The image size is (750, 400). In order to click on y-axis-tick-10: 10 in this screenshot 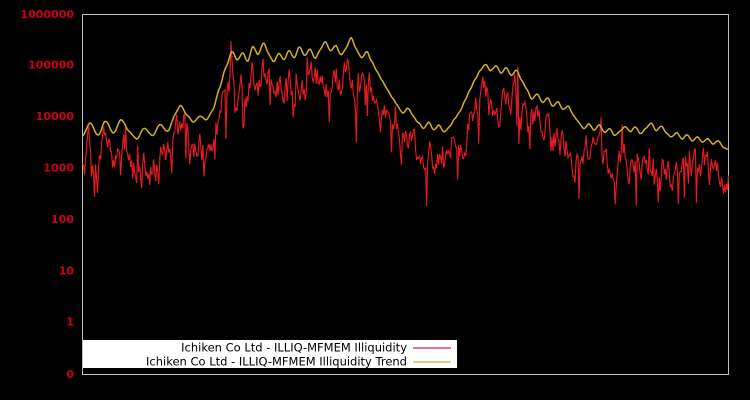, I will do `click(67, 270)`.